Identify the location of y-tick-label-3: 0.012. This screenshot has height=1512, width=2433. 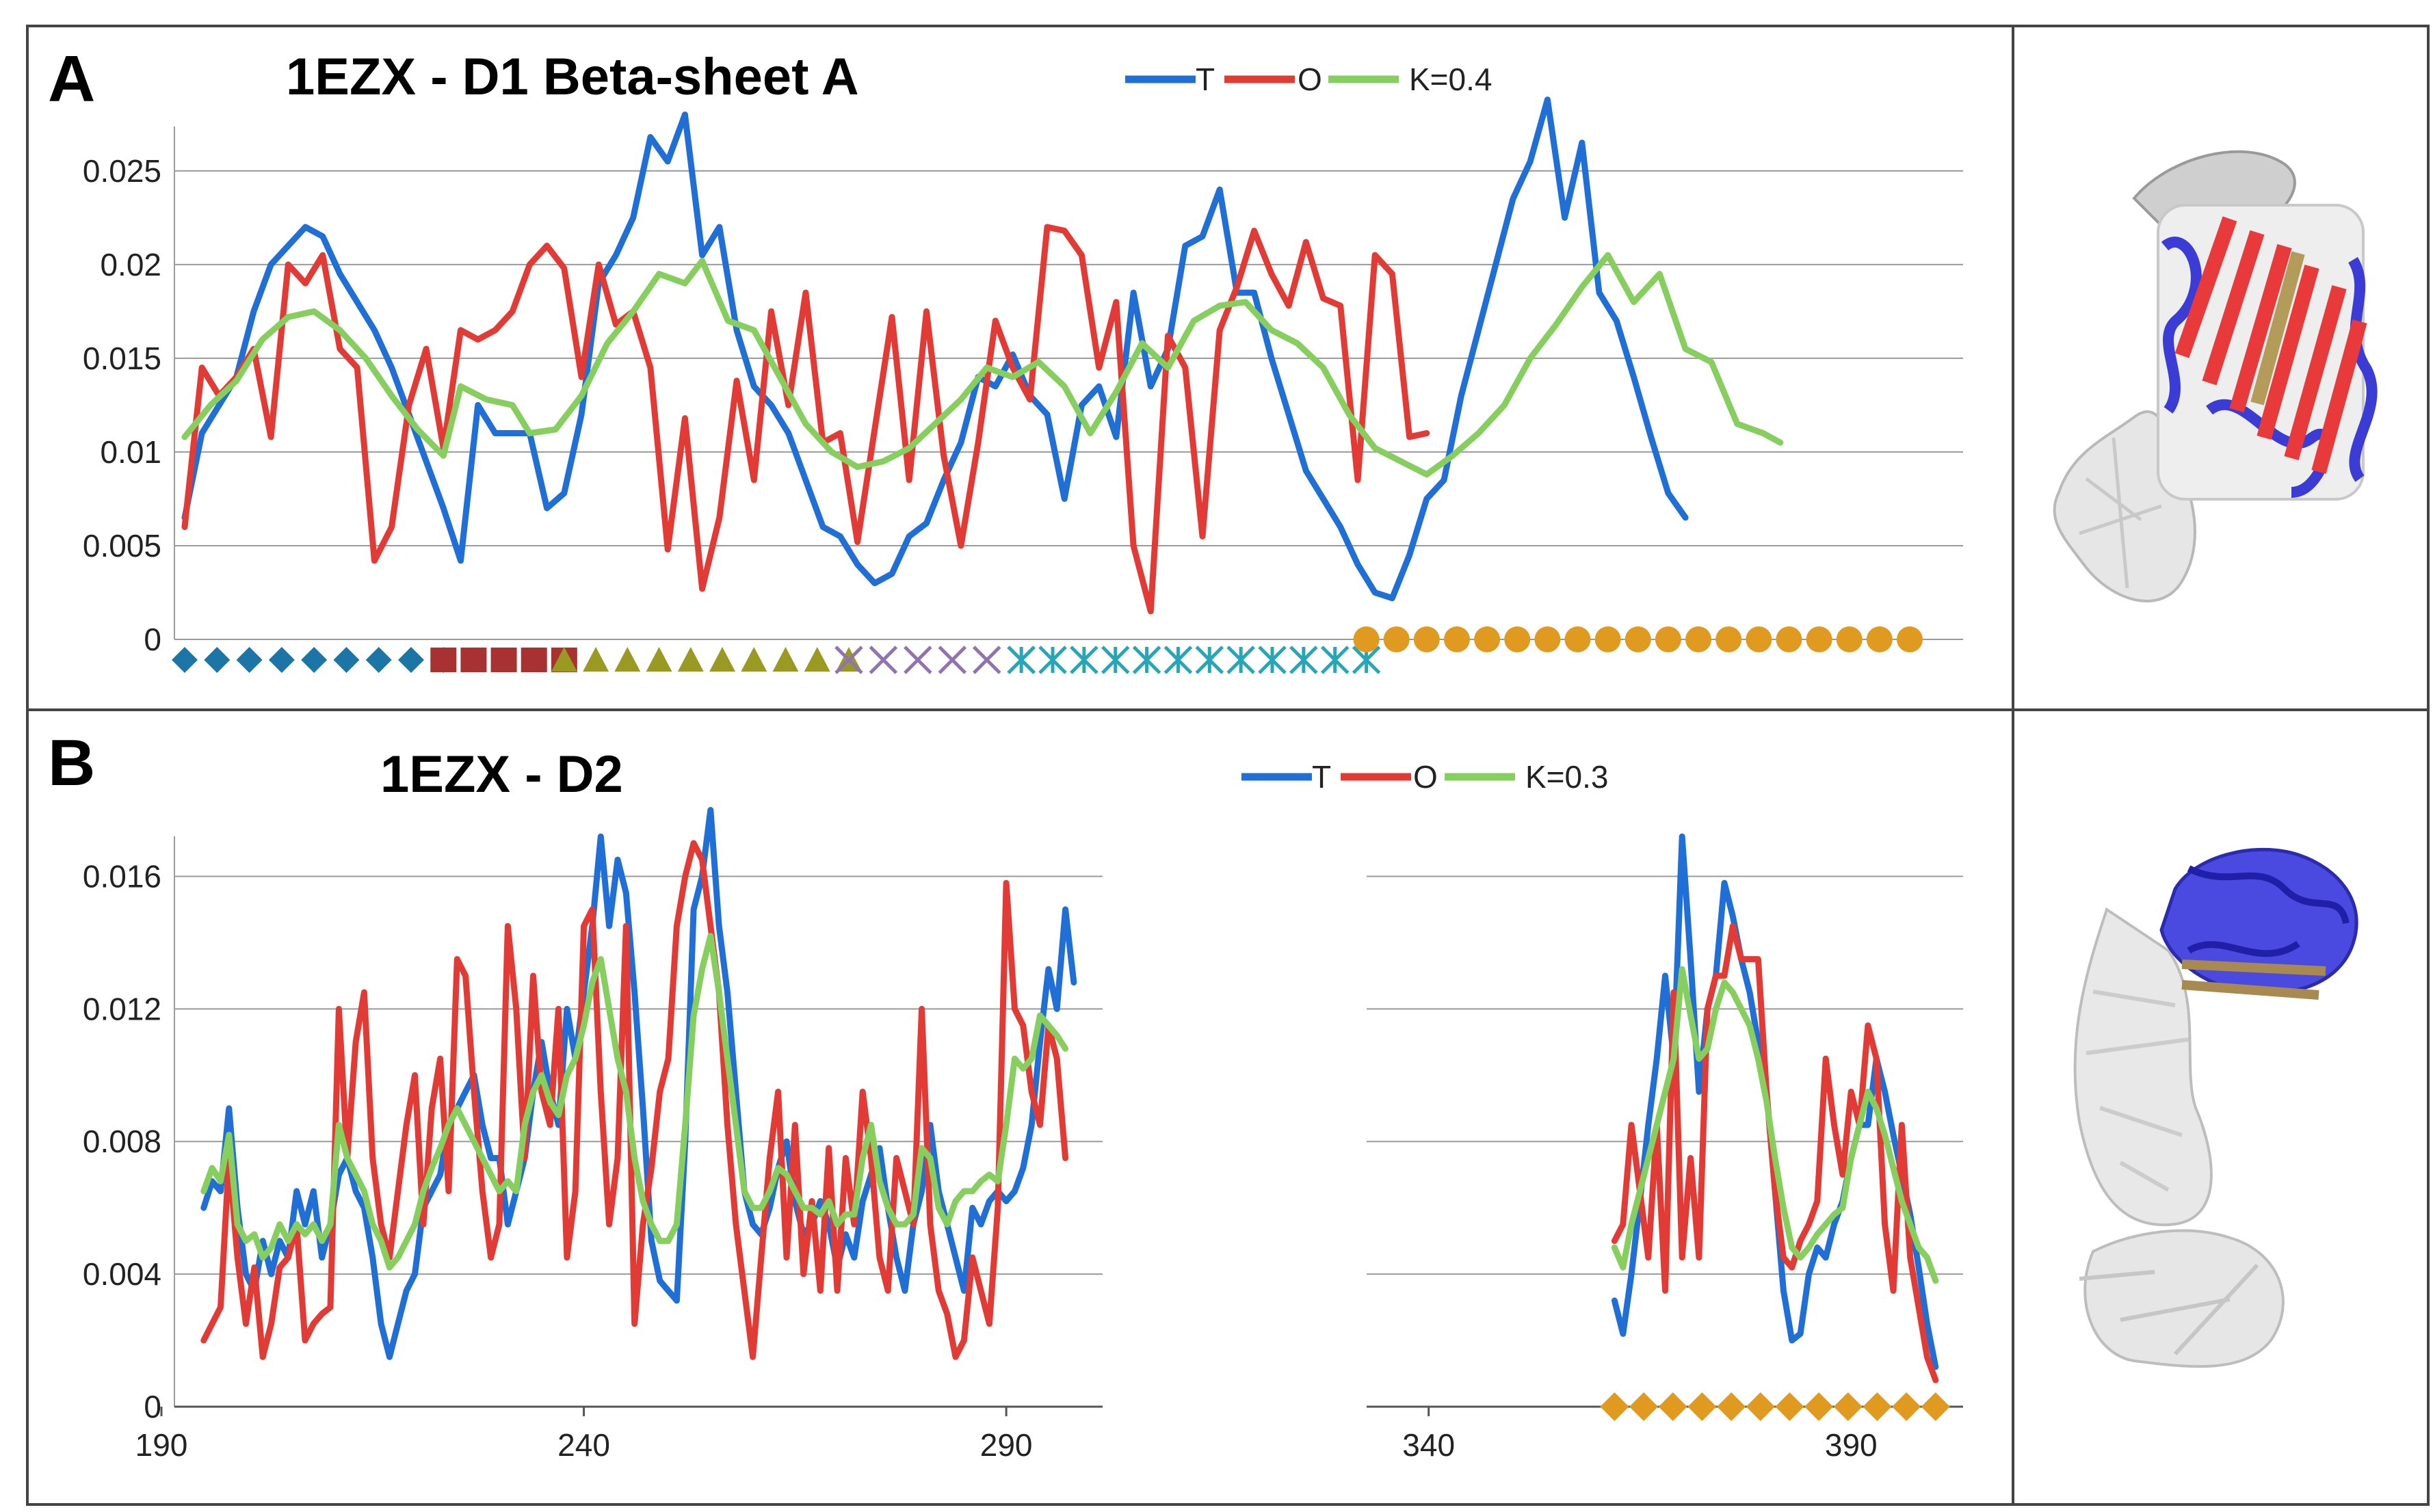
(122, 1008).